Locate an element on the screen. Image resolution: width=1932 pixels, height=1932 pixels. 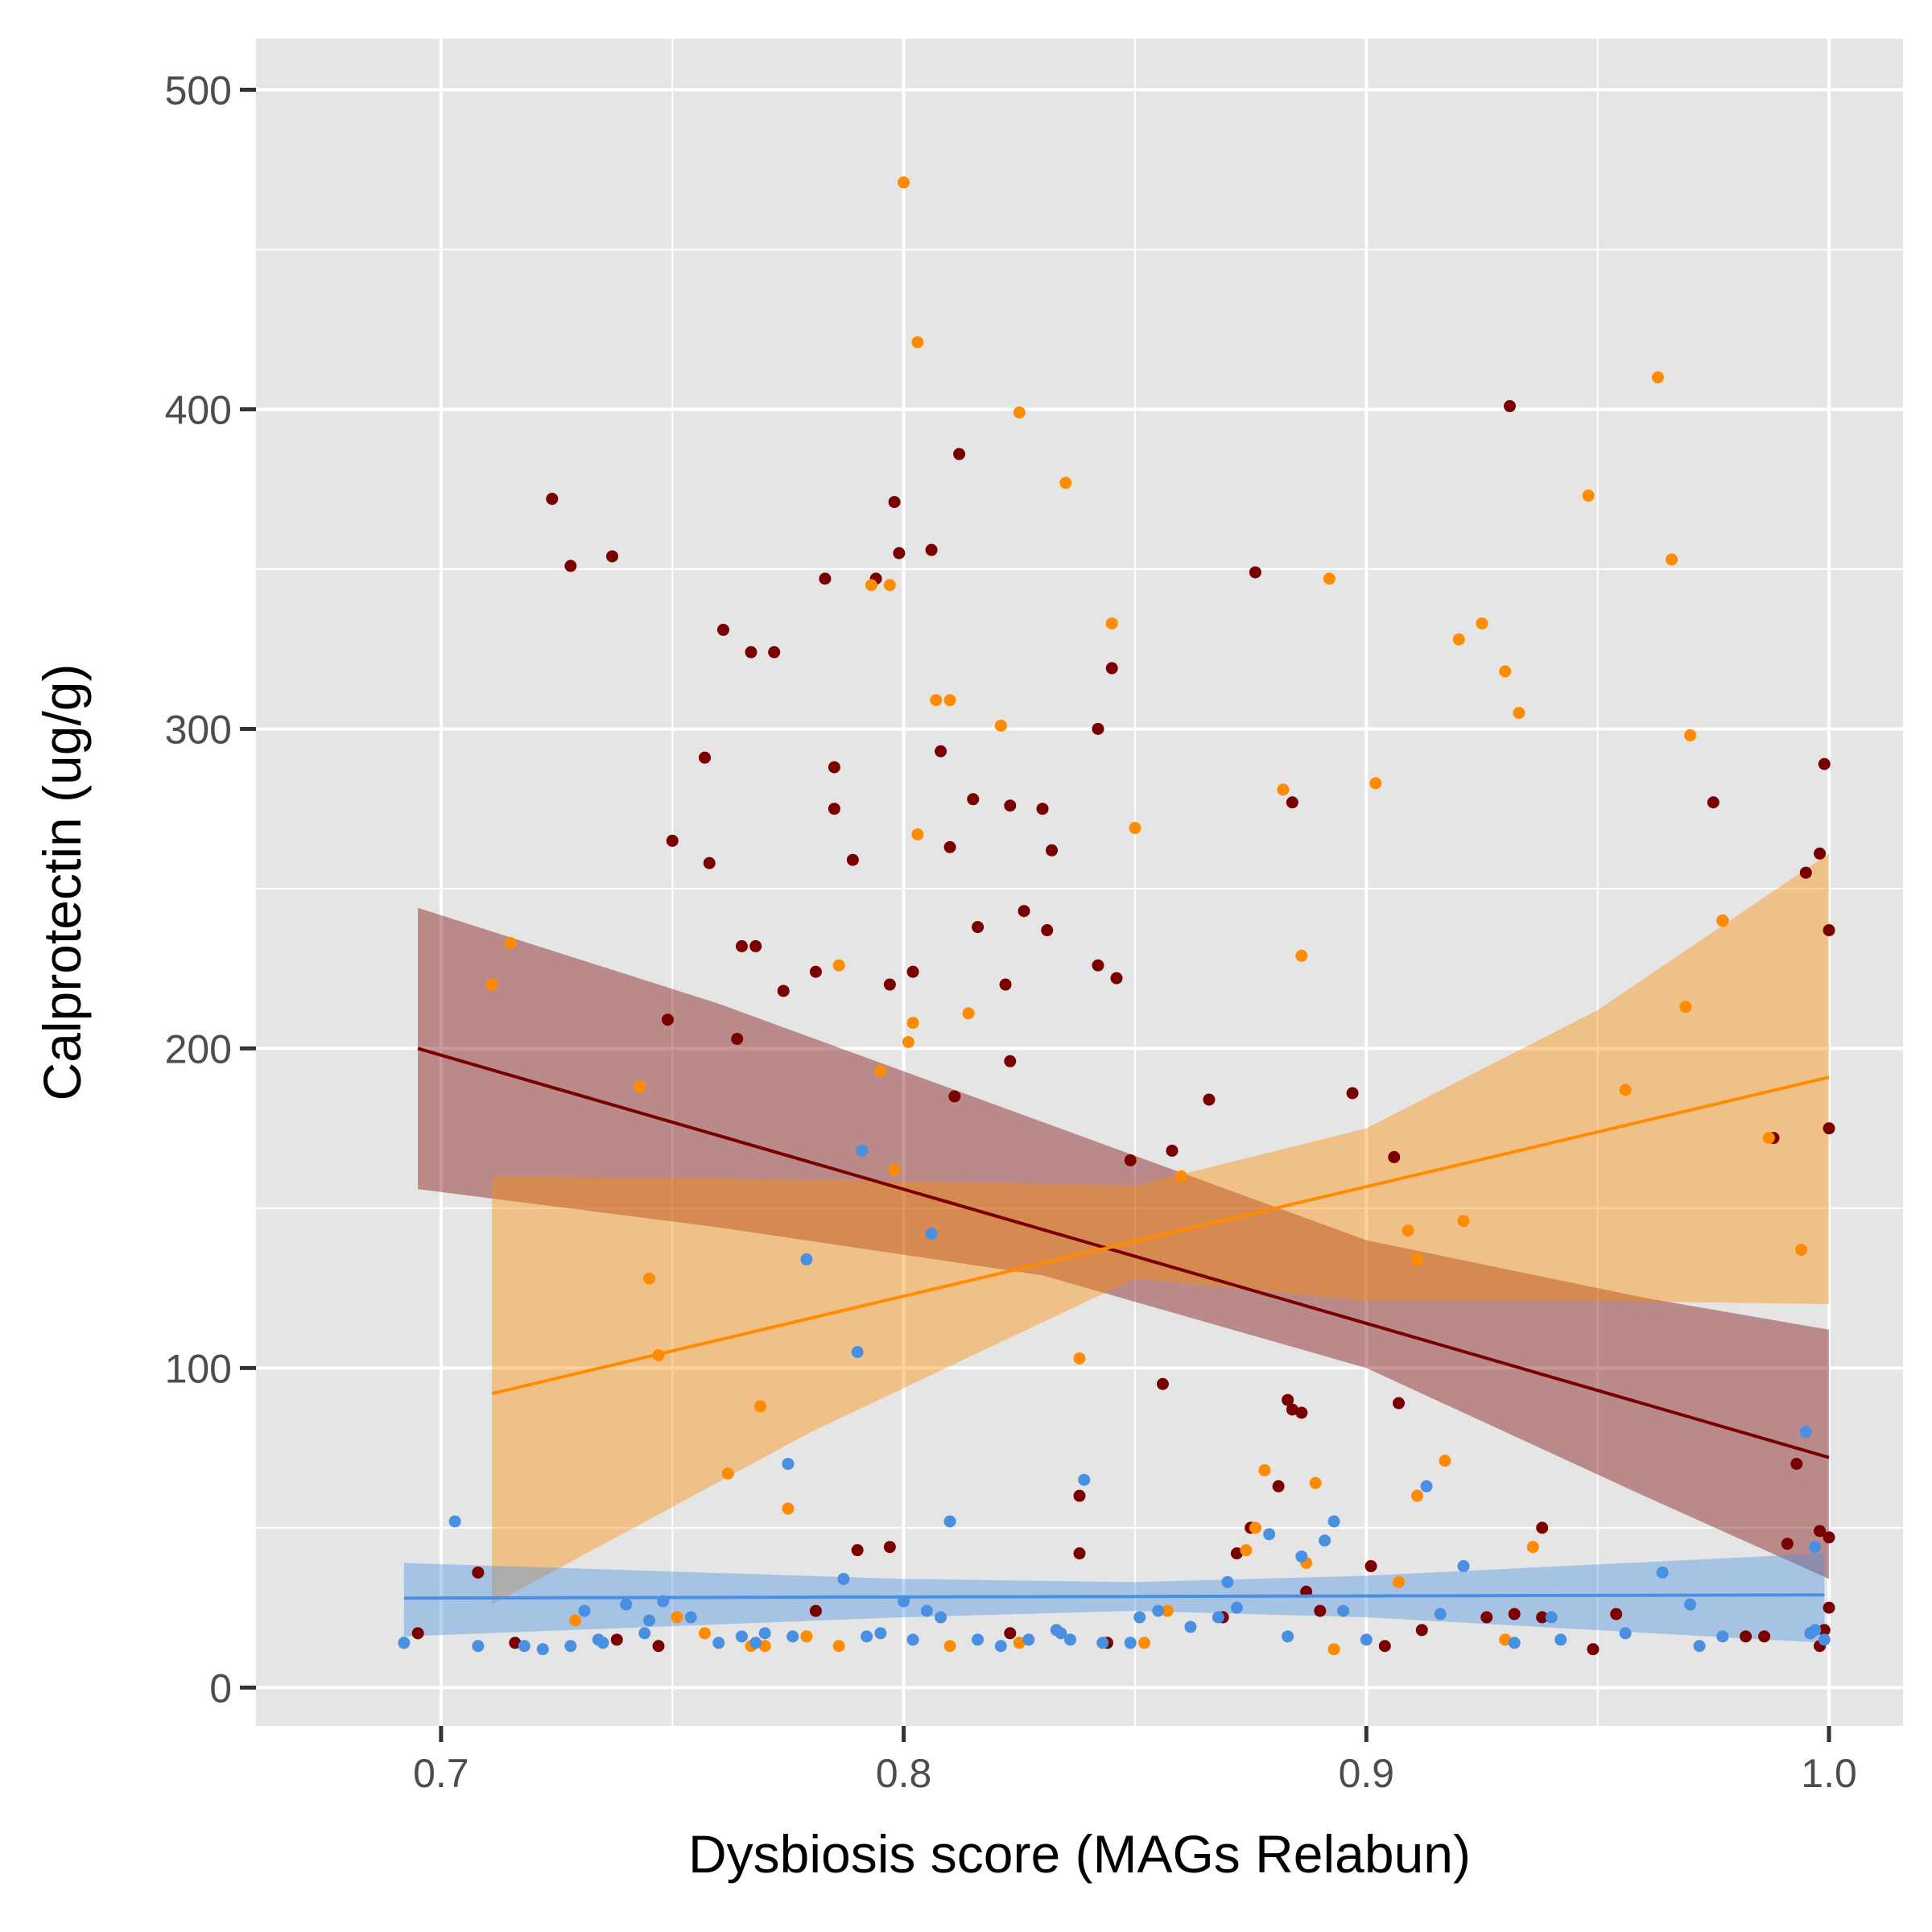
y-tick-label: 0 is located at coordinates (221, 1688).